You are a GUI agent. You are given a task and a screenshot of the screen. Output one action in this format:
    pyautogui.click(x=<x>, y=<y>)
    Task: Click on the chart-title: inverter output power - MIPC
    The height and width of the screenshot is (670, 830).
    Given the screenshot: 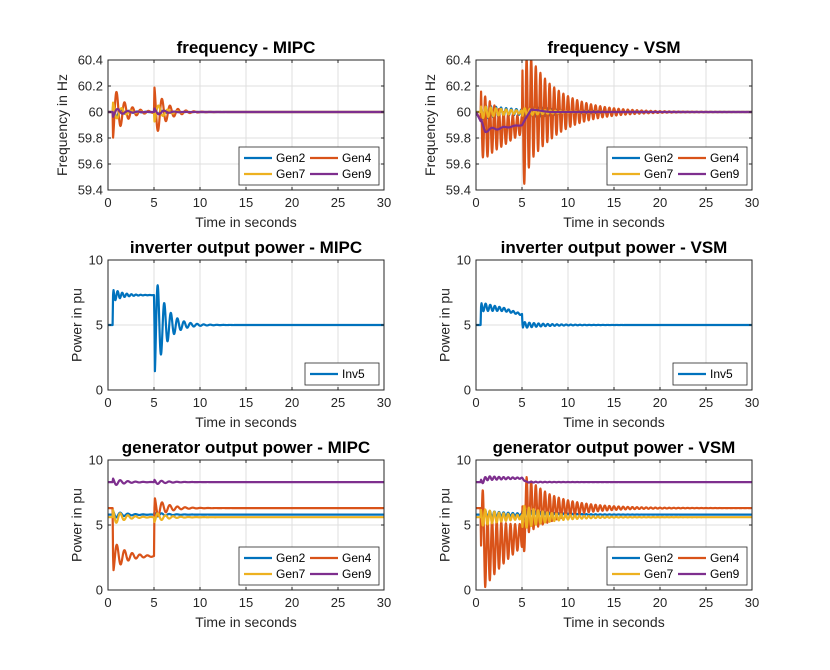 What is the action you would take?
    pyautogui.click(x=246, y=247)
    